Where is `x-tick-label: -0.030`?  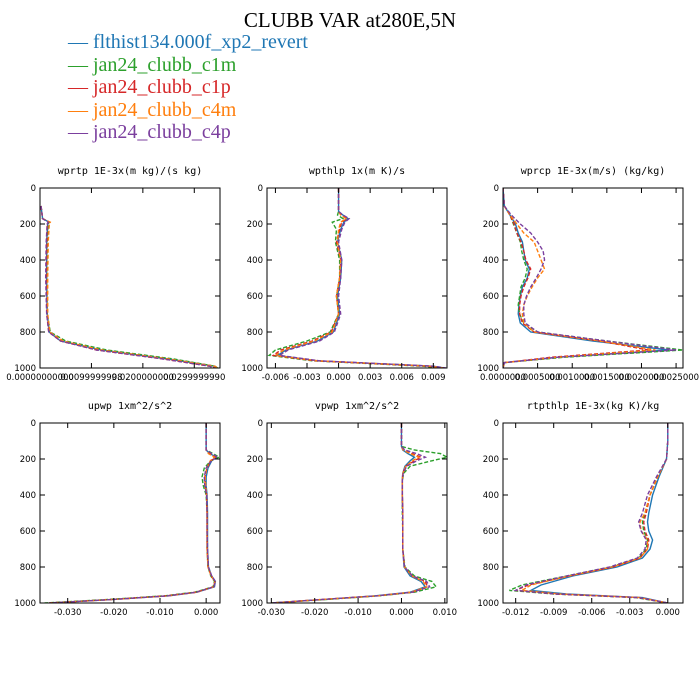 x-tick-label: -0.030 is located at coordinates (67, 613).